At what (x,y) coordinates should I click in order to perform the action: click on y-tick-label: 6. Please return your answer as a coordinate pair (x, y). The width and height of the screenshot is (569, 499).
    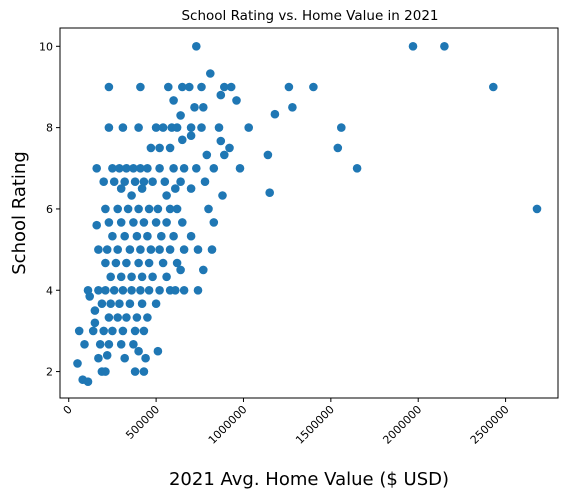
    Looking at the image, I should click on (49, 209).